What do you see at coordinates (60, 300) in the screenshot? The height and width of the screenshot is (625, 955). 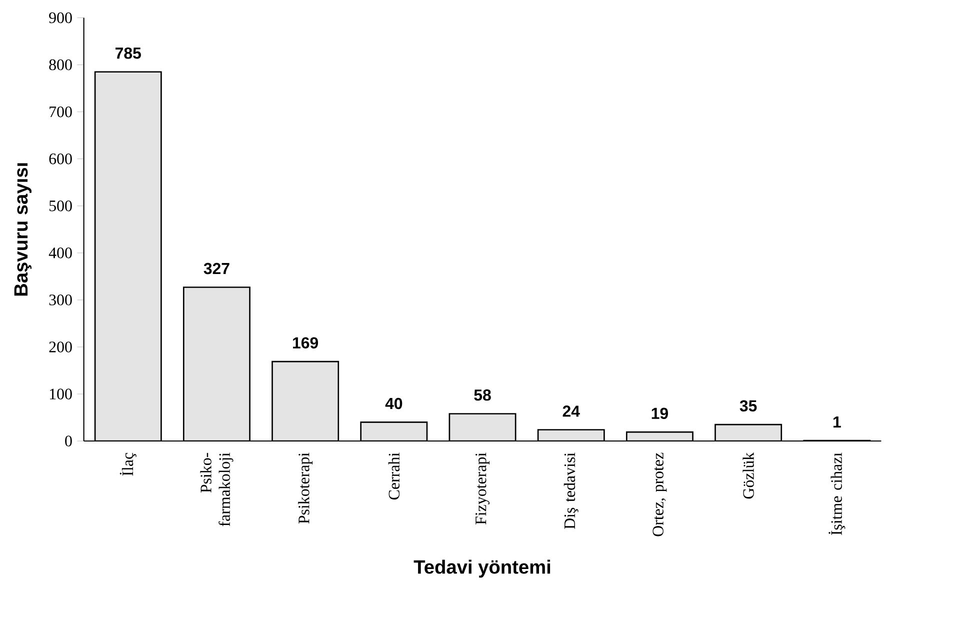 I see `y-tick-label: 300` at bounding box center [60, 300].